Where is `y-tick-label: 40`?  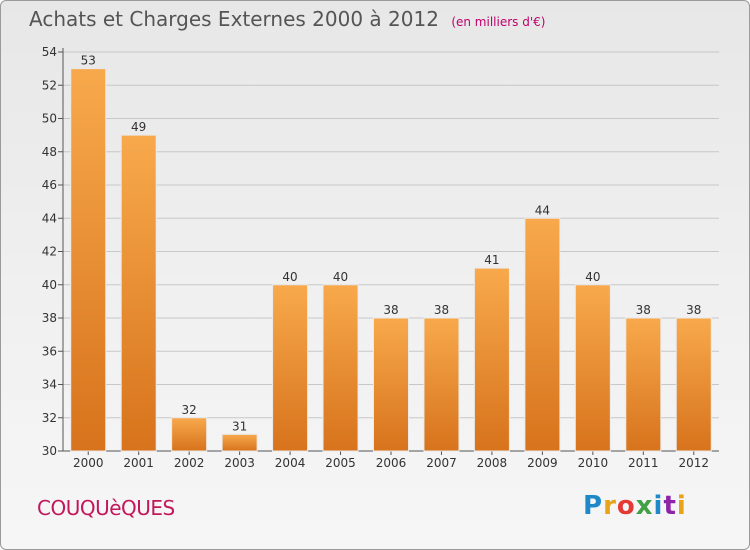
y-tick-label: 40 is located at coordinates (49, 285).